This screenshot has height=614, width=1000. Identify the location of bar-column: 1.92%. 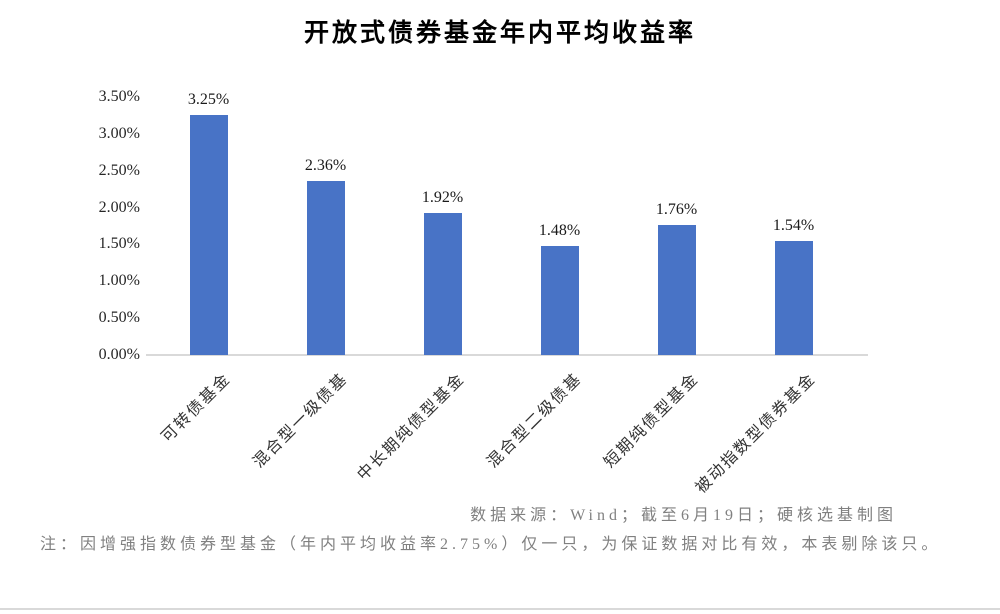
(442, 226).